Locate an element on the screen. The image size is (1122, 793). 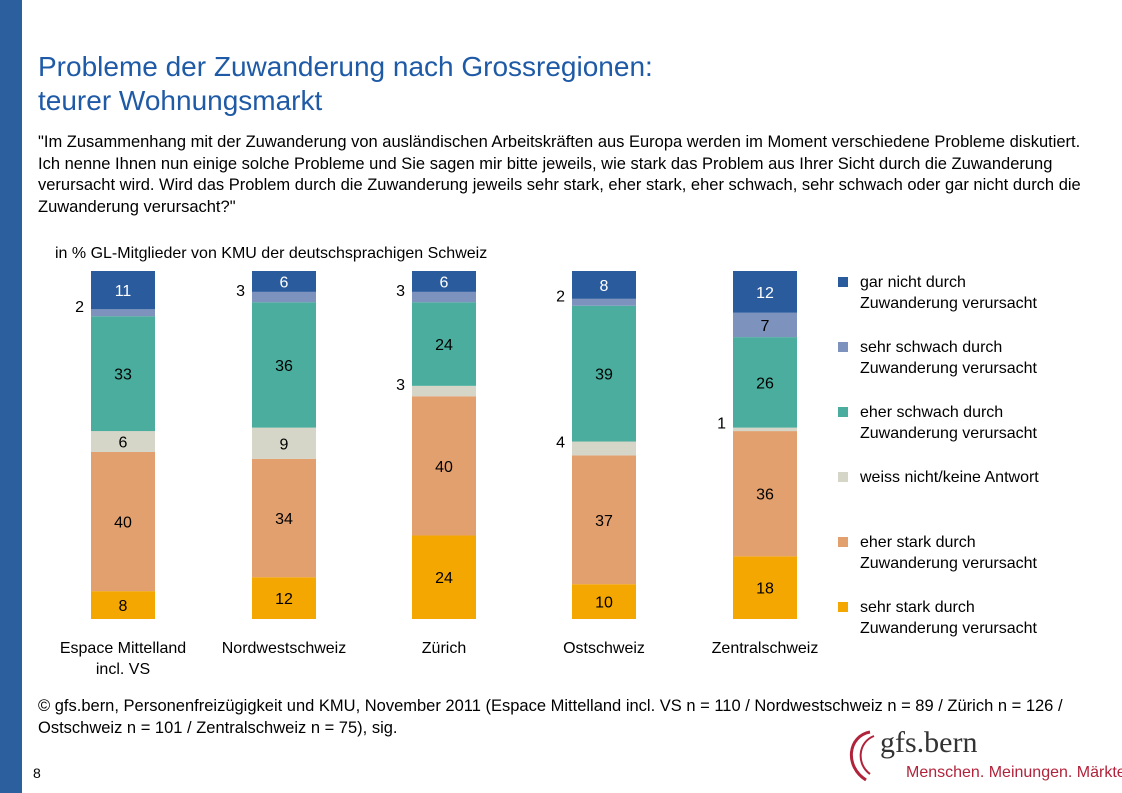
bar-segment-ostschweiz-weiss-nicht-keine-antwort is located at coordinates (604, 448).